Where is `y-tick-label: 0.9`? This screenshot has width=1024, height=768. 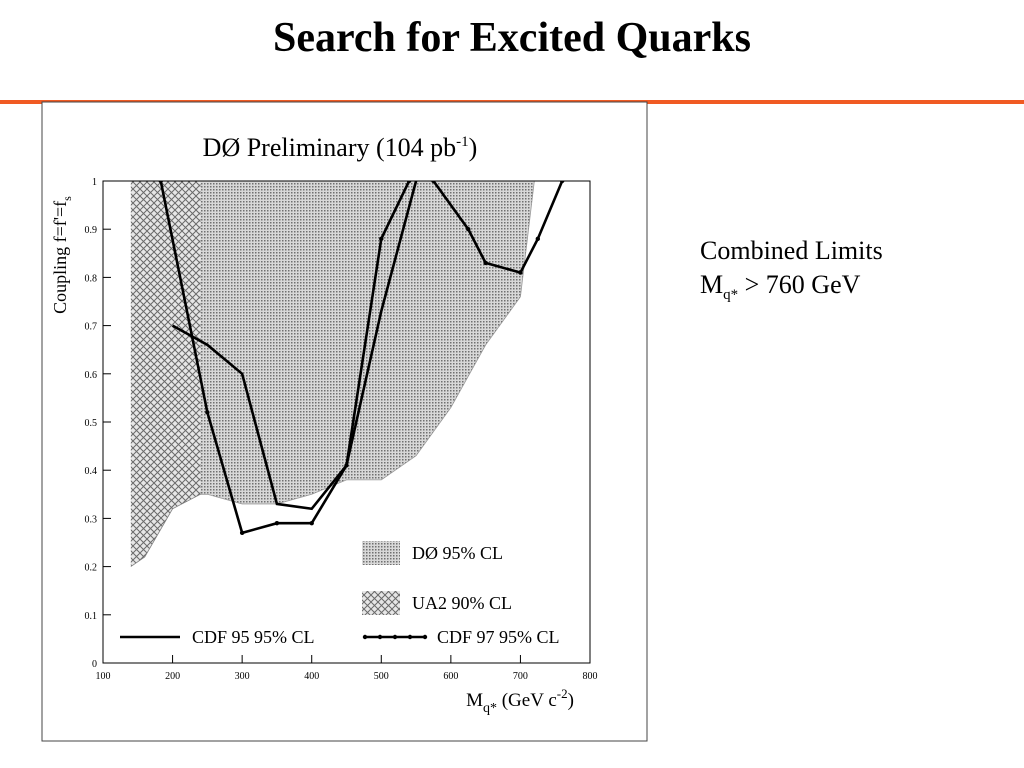 y-tick-label: 0.9 is located at coordinates (91, 230).